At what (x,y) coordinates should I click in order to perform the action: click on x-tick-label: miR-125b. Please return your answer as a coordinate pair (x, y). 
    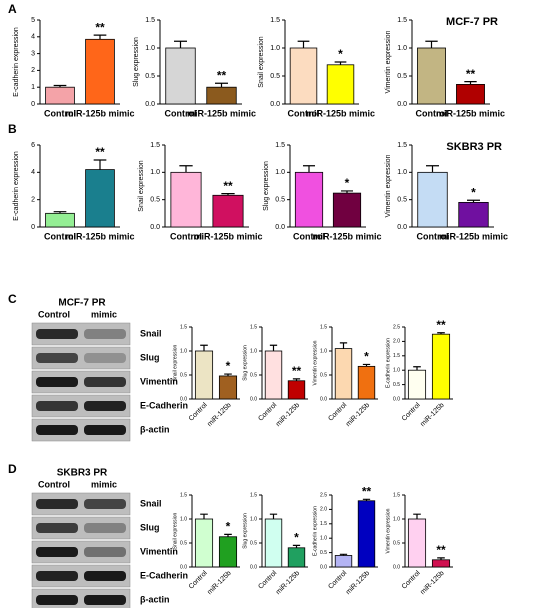
    Looking at the image, I should click on (288, 583).